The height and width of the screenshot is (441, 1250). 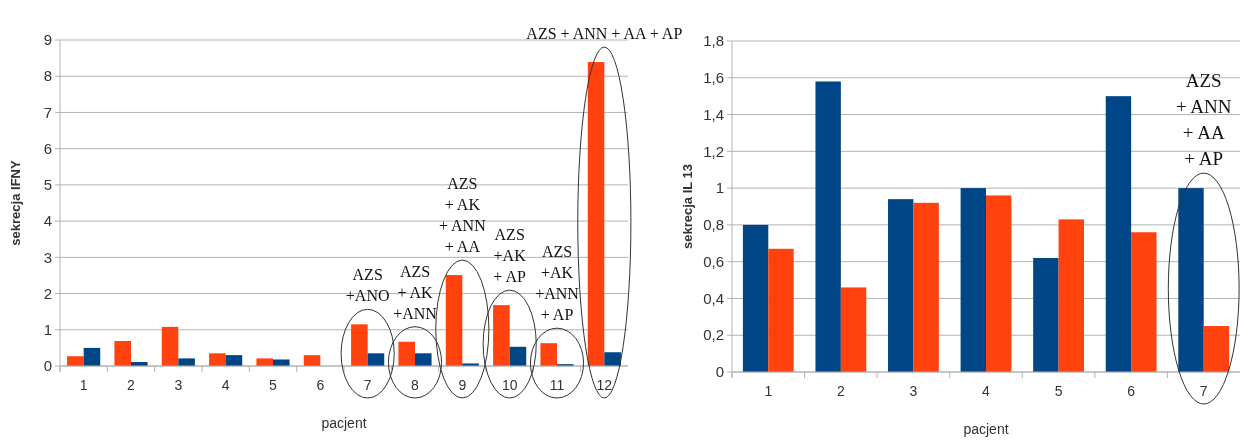 I want to click on y-tick-label: 6, so click(x=47, y=148).